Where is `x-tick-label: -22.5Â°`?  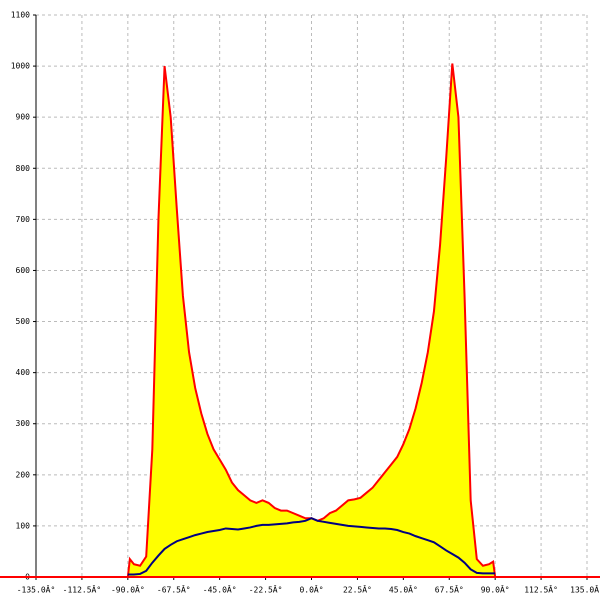 x-tick-label: -22.5Â° is located at coordinates (266, 589).